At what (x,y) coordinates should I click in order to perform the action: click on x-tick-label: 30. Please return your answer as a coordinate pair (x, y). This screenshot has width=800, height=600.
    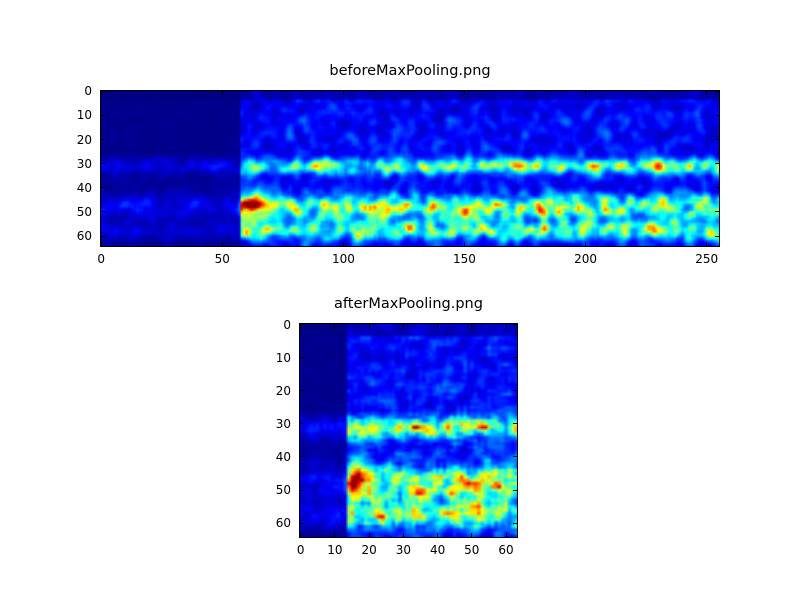
    Looking at the image, I should click on (403, 550).